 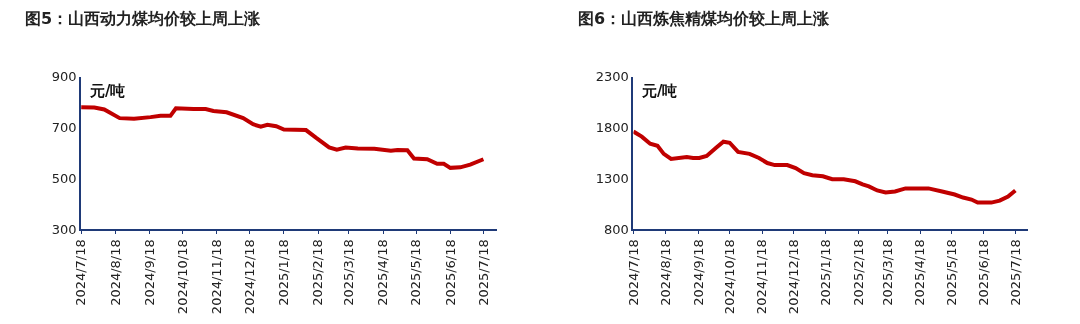 What do you see at coordinates (616, 229) in the screenshot?
I see `y-tick-label: 800` at bounding box center [616, 229].